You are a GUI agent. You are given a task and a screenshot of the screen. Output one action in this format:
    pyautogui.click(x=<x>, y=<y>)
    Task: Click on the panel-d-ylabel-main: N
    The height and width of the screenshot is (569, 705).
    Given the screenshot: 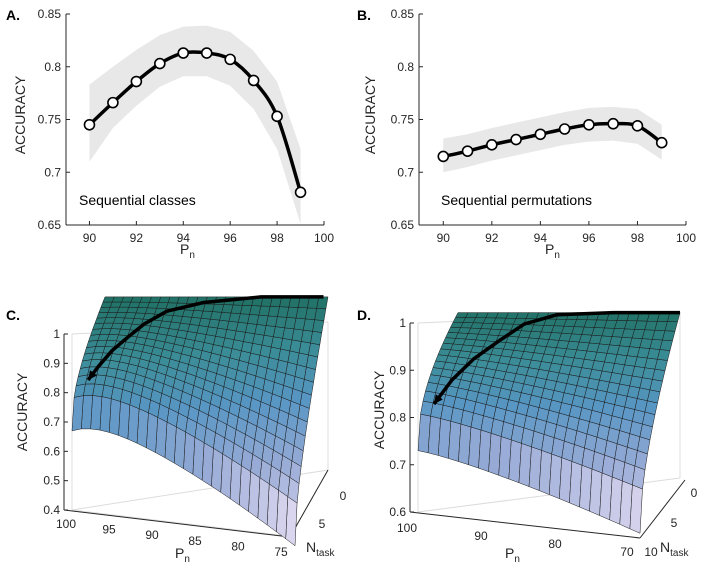 What is the action you would take?
    pyautogui.click(x=665, y=547)
    